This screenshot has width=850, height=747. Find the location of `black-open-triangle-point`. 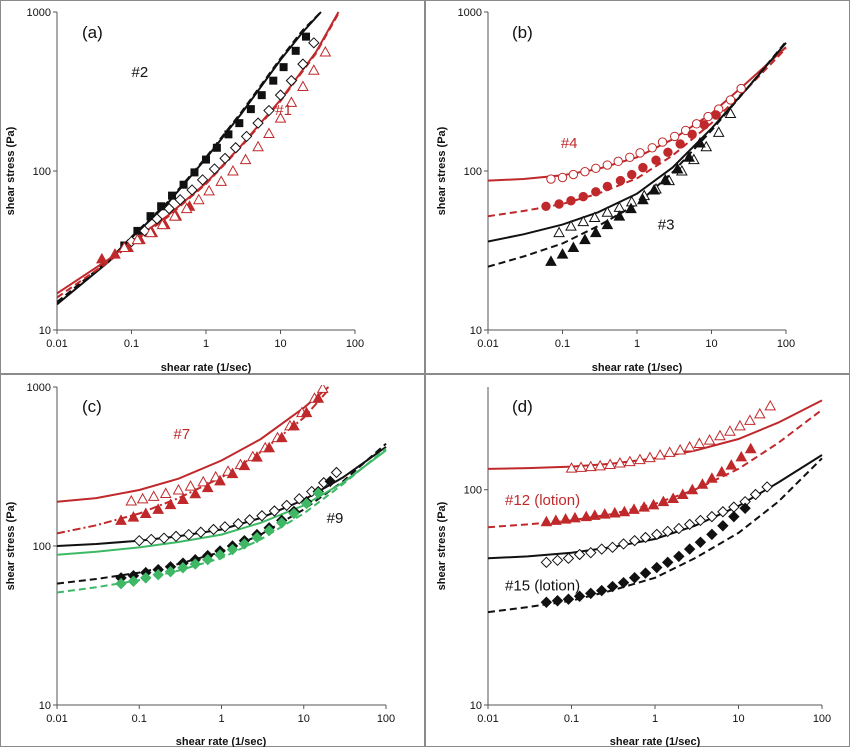

black-open-triangle-point is located at coordinates (730, 112).